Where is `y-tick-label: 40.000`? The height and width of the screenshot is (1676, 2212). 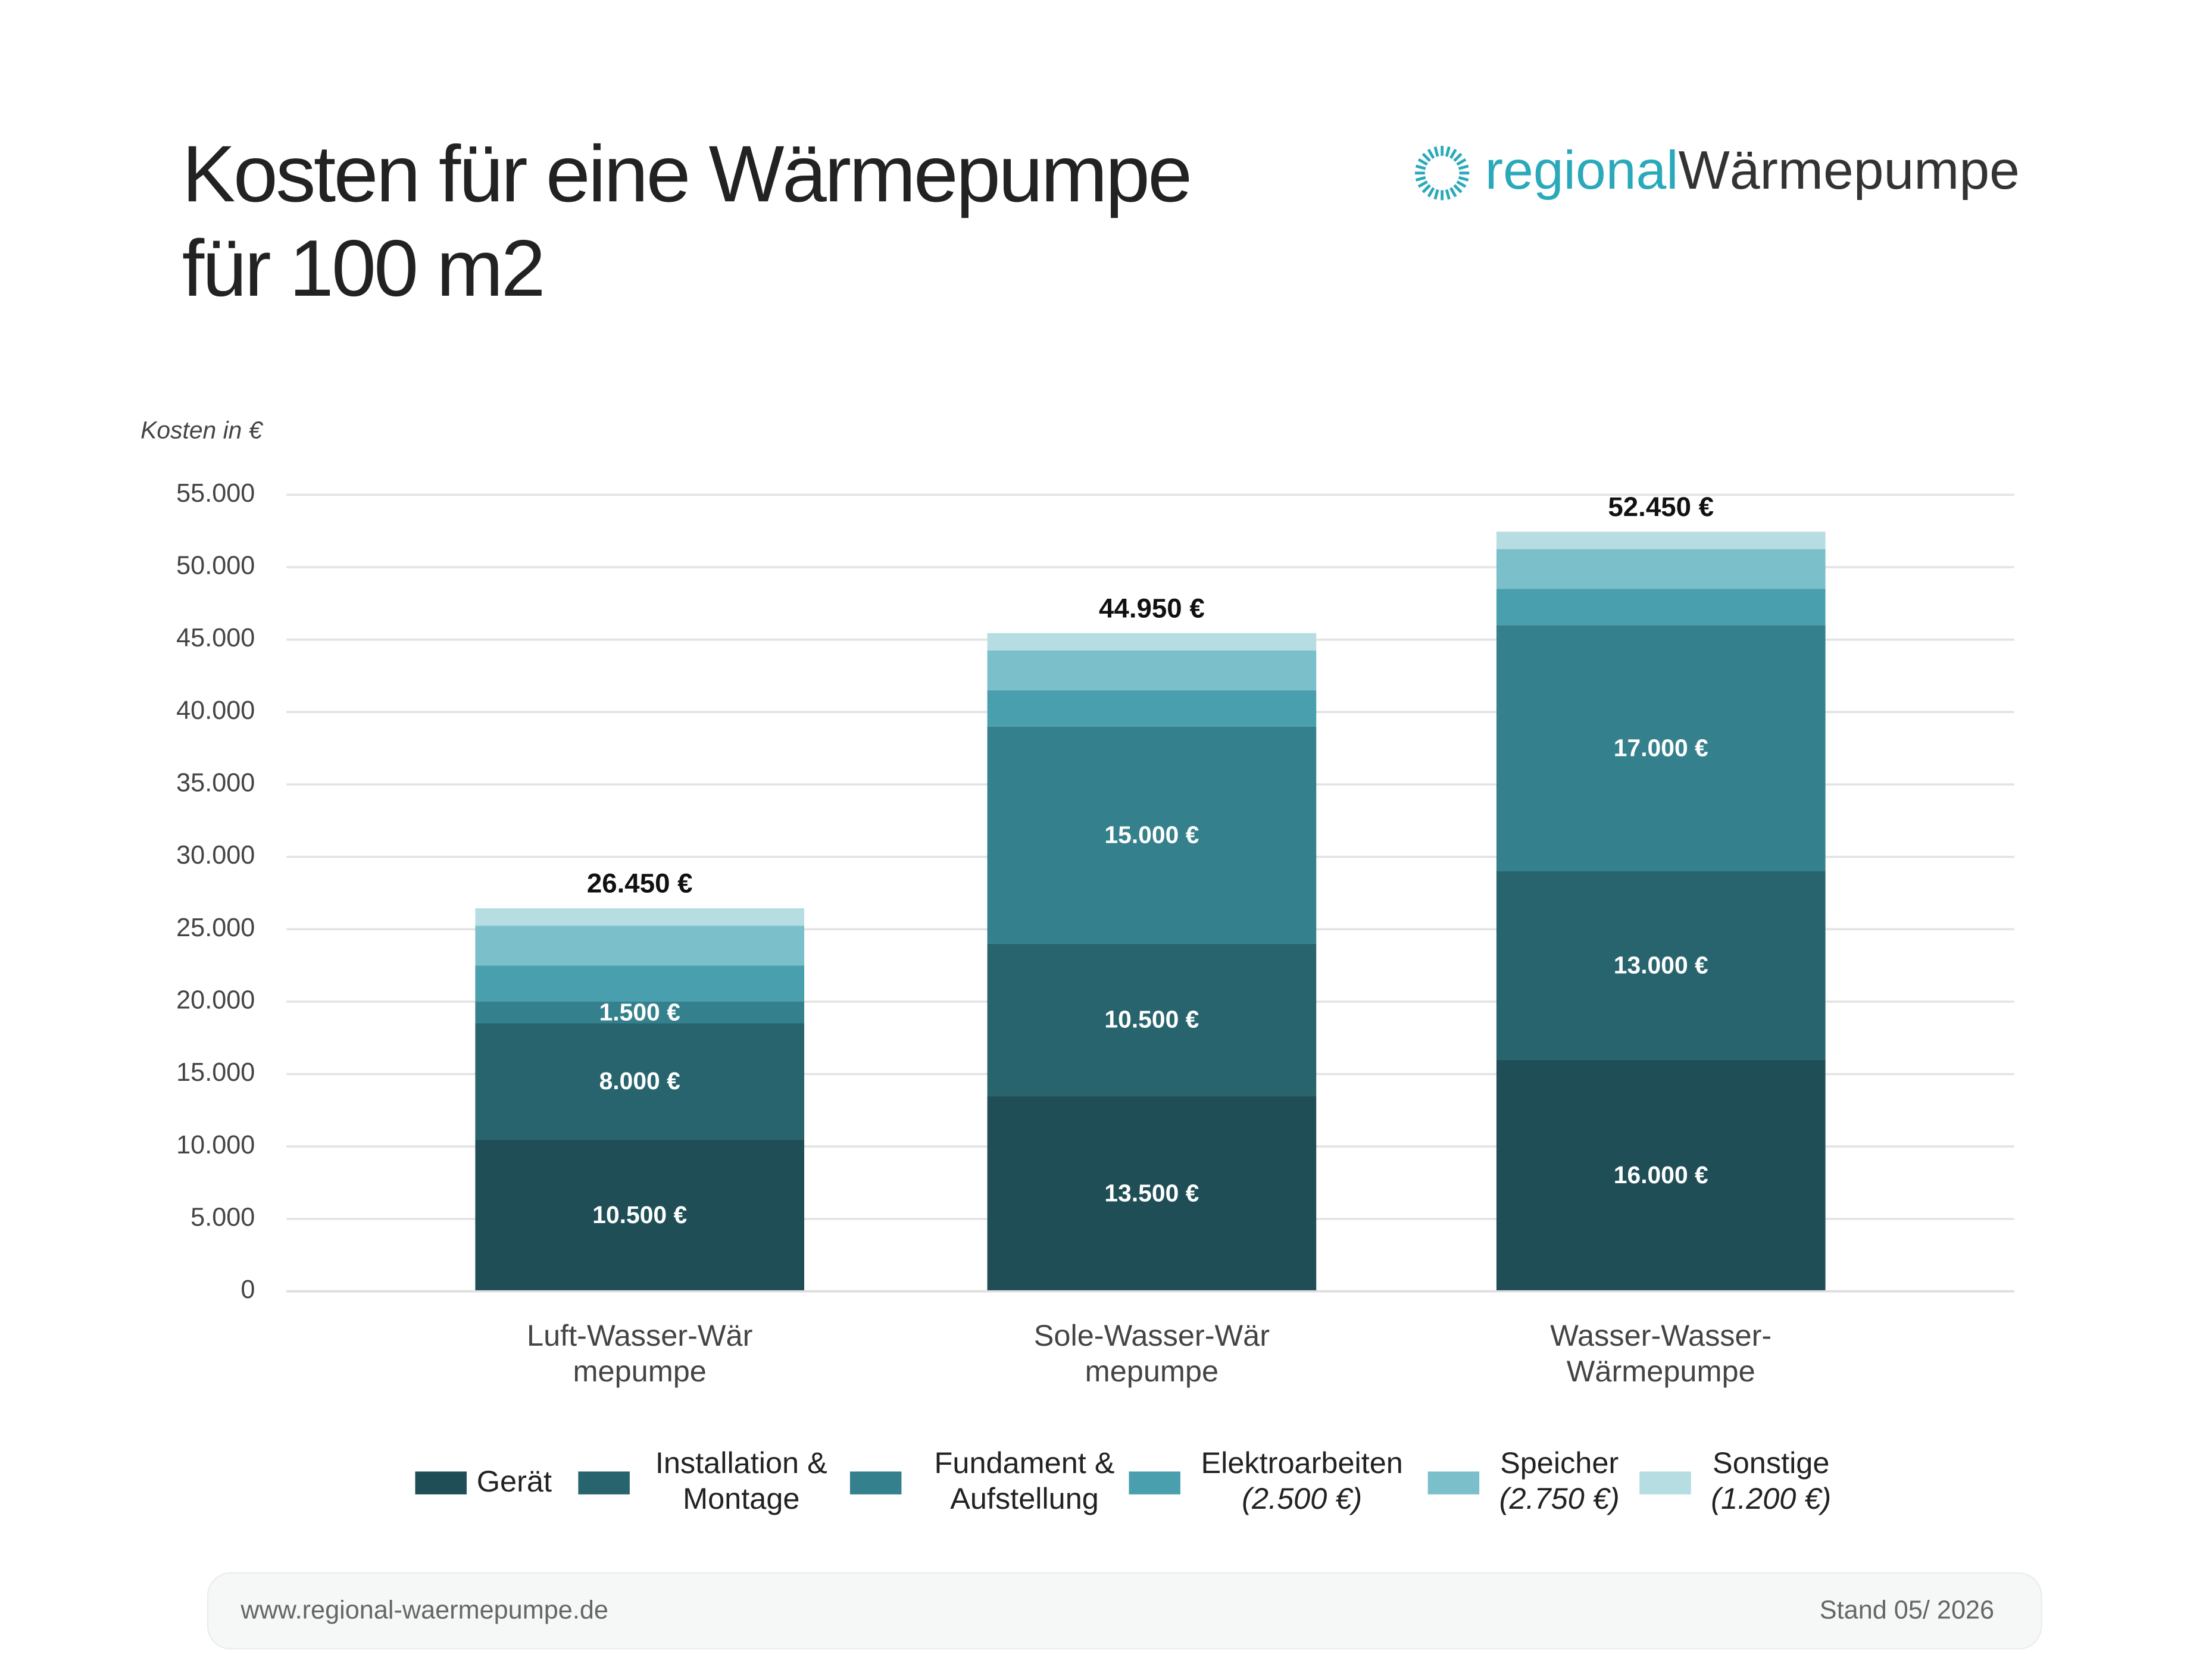 y-tick-label: 40.000 is located at coordinates (215, 710).